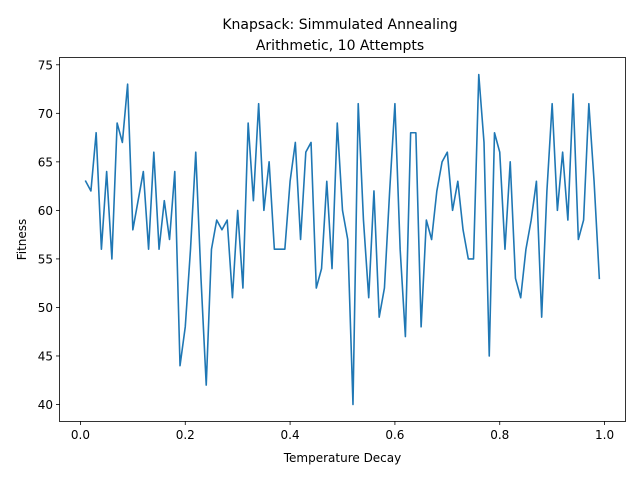  I want to click on y-tick-label: 50, so click(45, 308).